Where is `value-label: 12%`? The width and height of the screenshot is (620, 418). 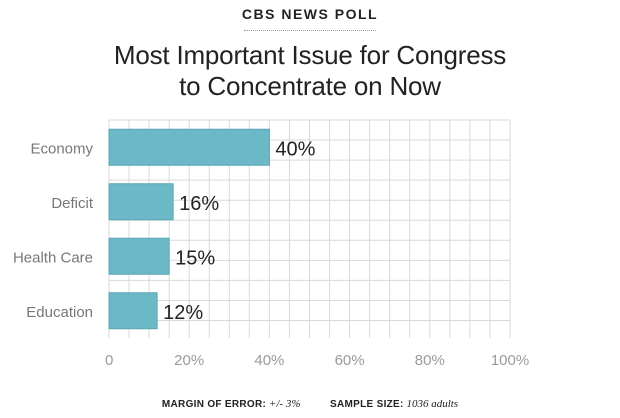 value-label: 12% is located at coordinates (183, 313).